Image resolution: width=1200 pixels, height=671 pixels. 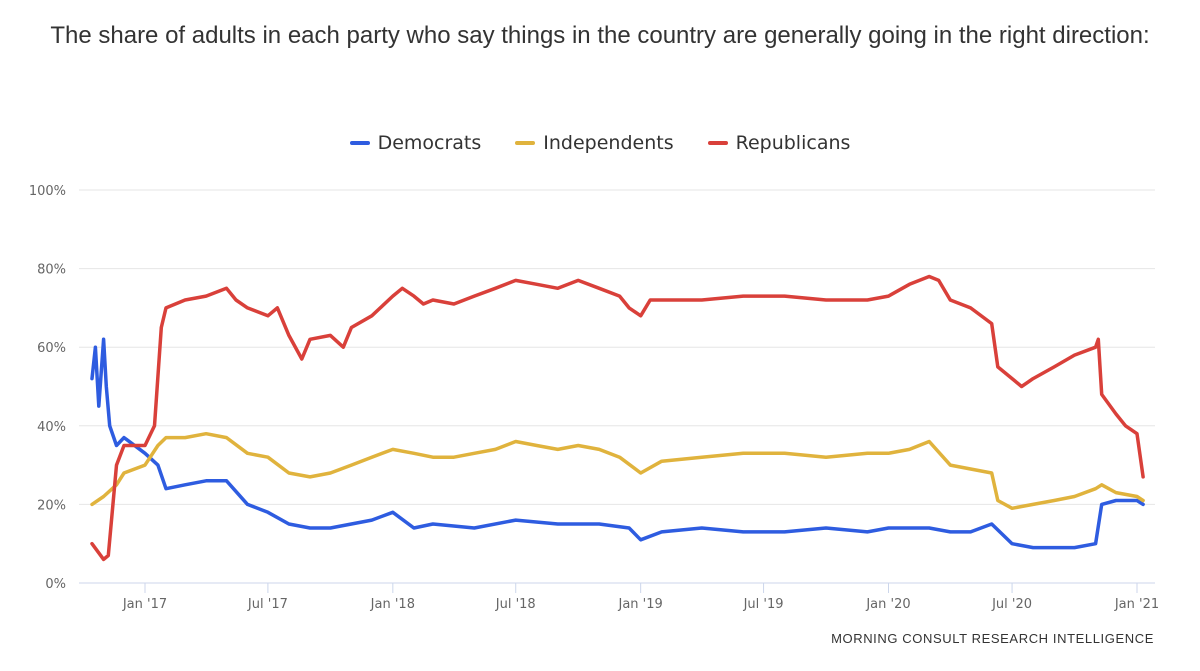 What do you see at coordinates (617, 471) in the screenshot?
I see `series-line-independents` at bounding box center [617, 471].